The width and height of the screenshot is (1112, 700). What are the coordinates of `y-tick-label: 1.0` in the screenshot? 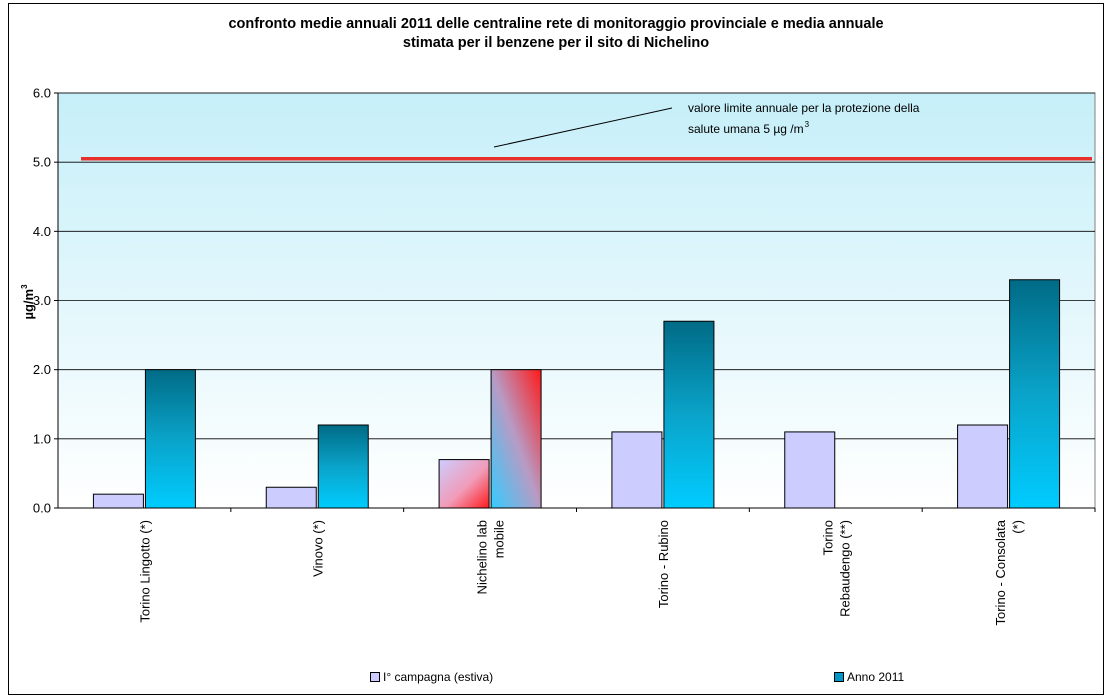 It's located at (42, 438).